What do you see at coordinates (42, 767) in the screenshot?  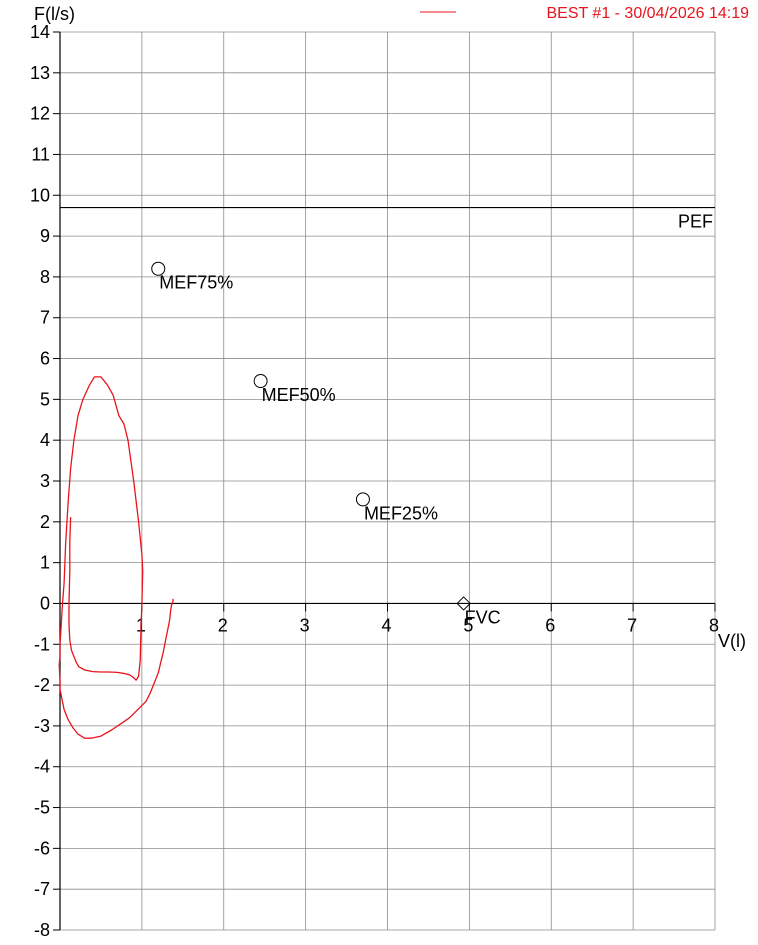 I see `y-tick-label: -4` at bounding box center [42, 767].